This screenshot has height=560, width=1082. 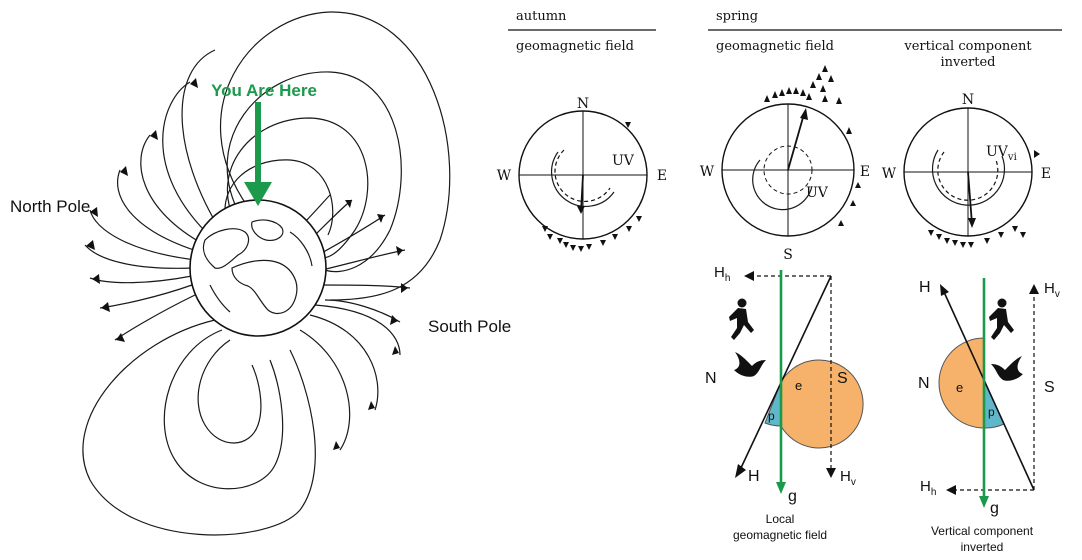 I want to click on compass-inverted-n: N, so click(x=968, y=100).